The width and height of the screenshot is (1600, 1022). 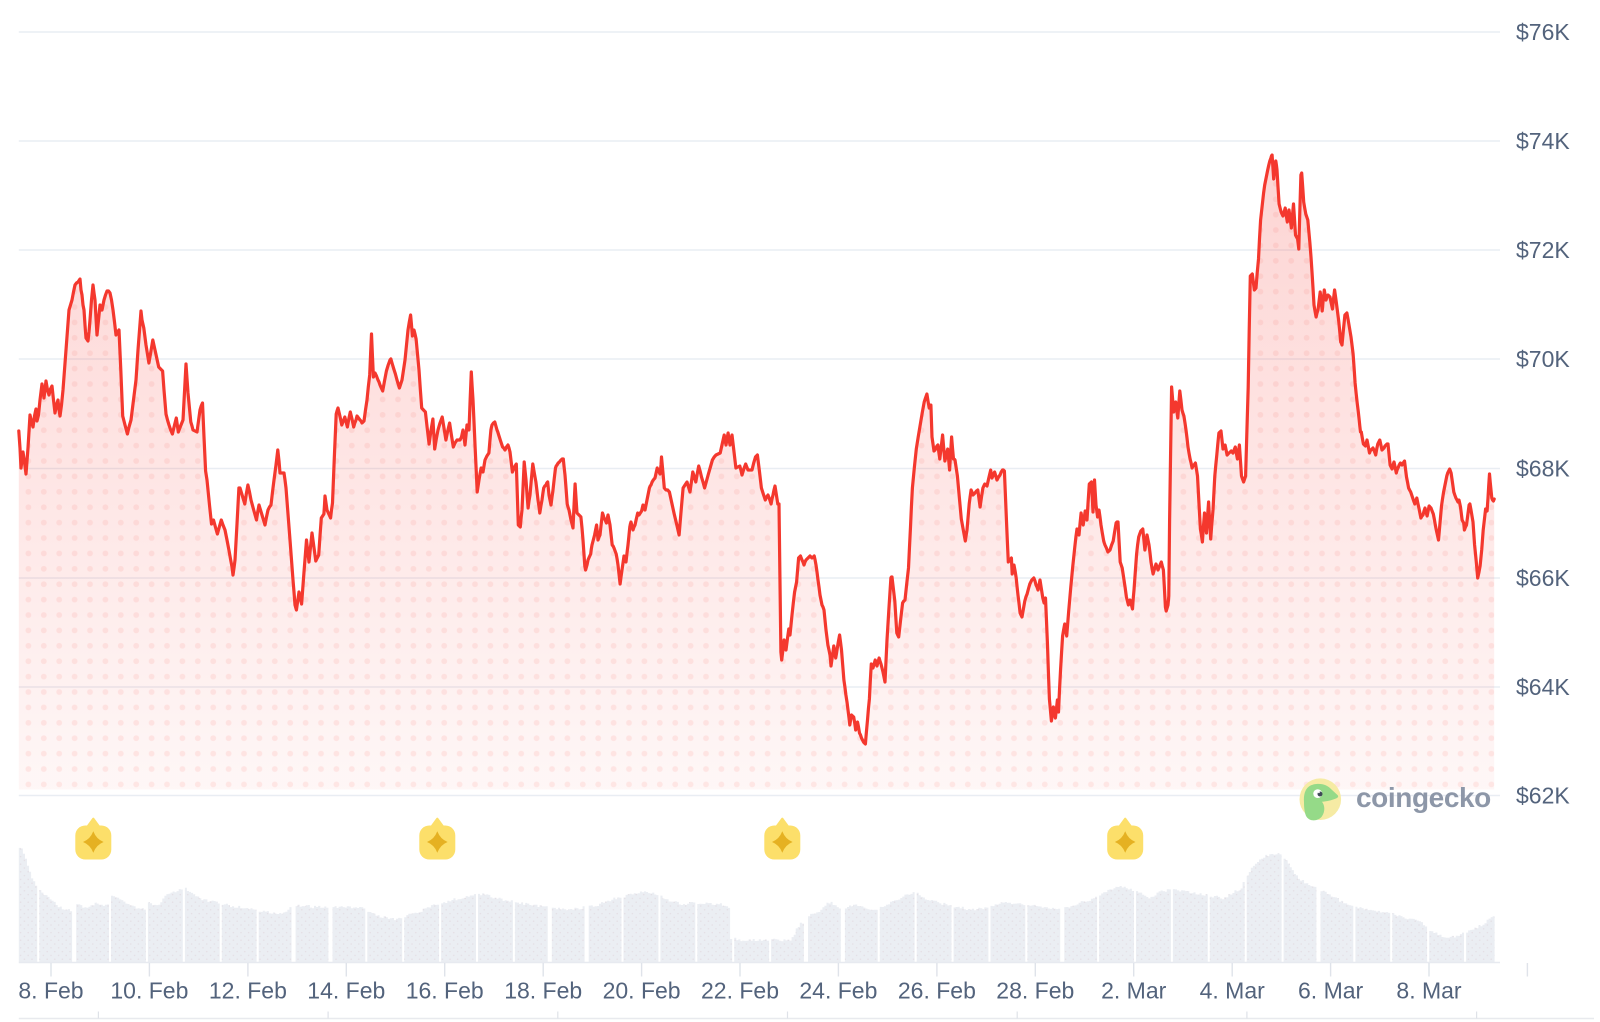 I want to click on svg-text: $62K, so click(x=1543, y=796).